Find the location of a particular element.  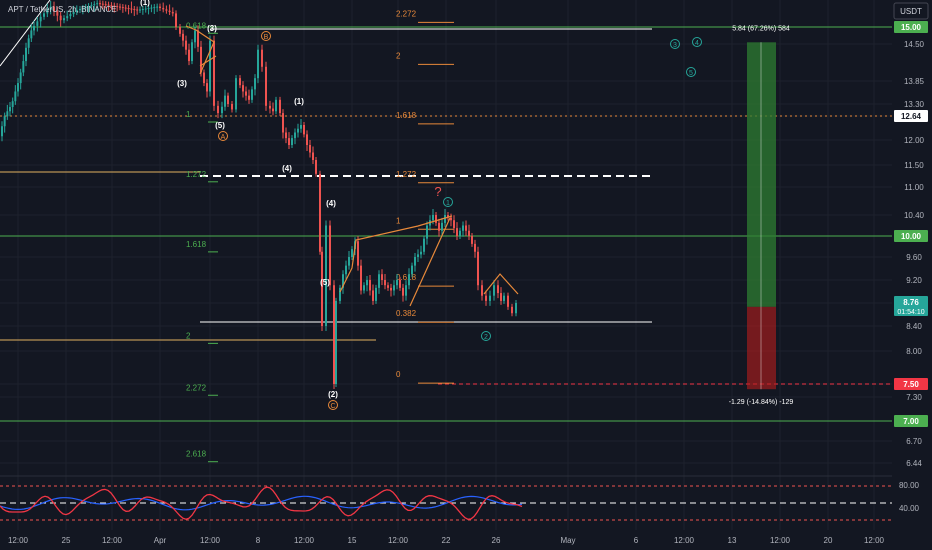

wave-label: (5) is located at coordinates (220, 125).